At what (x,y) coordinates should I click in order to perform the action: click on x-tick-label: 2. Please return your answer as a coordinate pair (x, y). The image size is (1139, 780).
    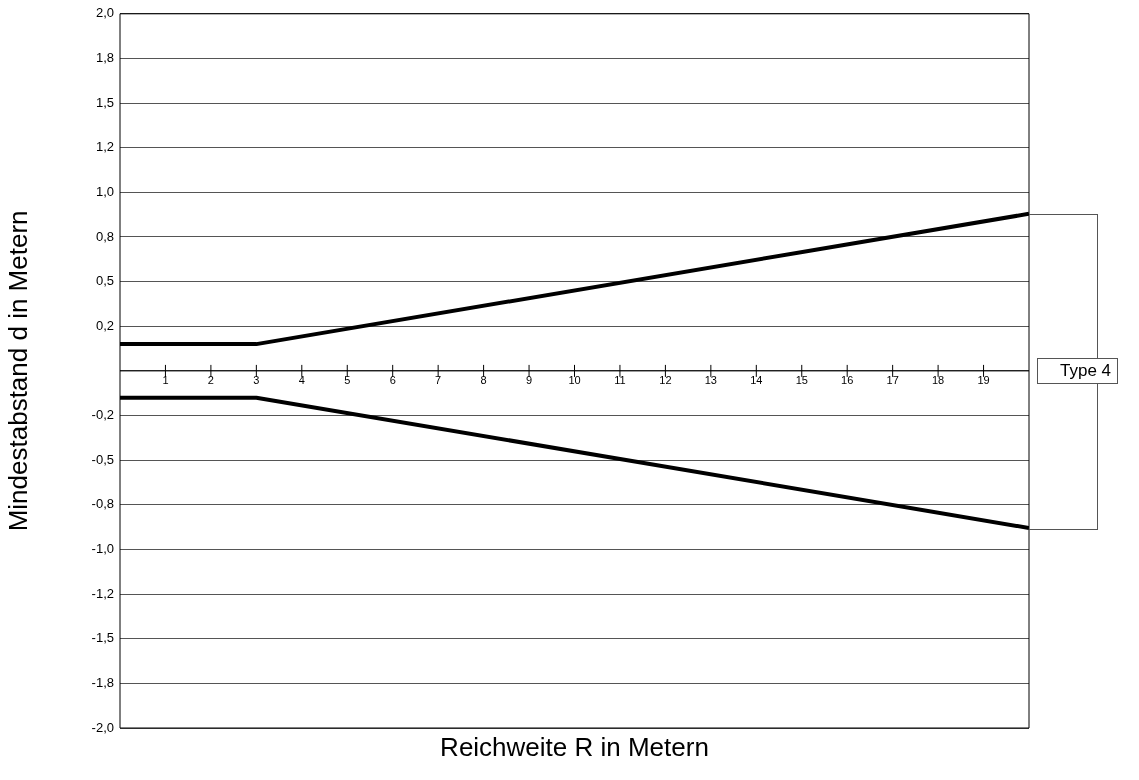
    Looking at the image, I should click on (210, 379).